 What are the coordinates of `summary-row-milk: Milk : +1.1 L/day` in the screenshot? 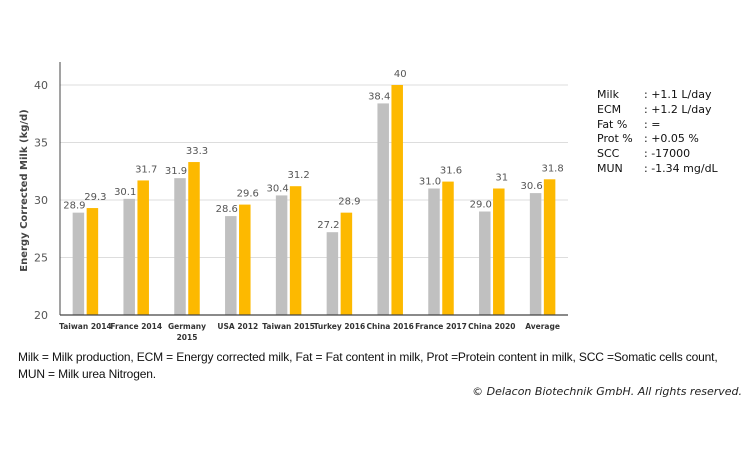 It's located at (657, 95).